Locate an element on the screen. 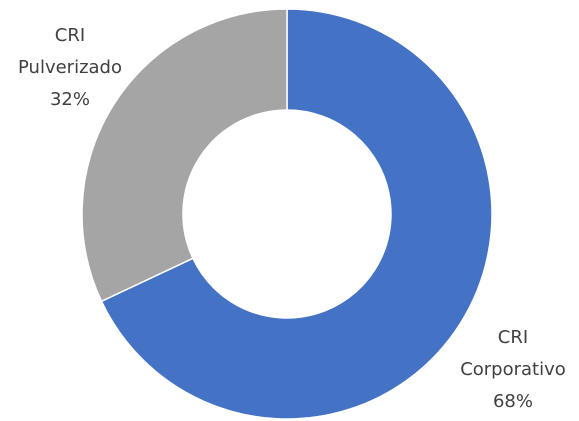  value-label: 68% is located at coordinates (512, 401).